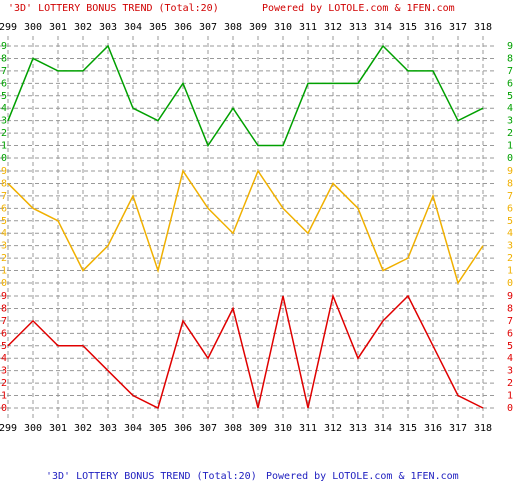 The width and height of the screenshot is (518, 500). What do you see at coordinates (458, 27) in the screenshot?
I see `x-tick-label-top: 317` at bounding box center [458, 27].